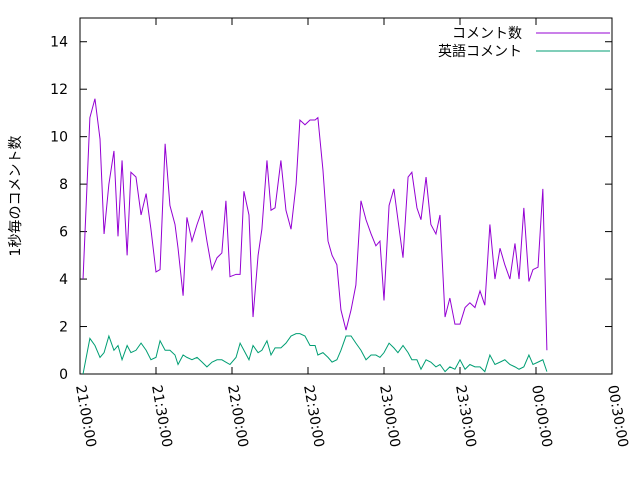  What do you see at coordinates (63, 185) in the screenshot?
I see `y-tick-label: 8` at bounding box center [63, 185].